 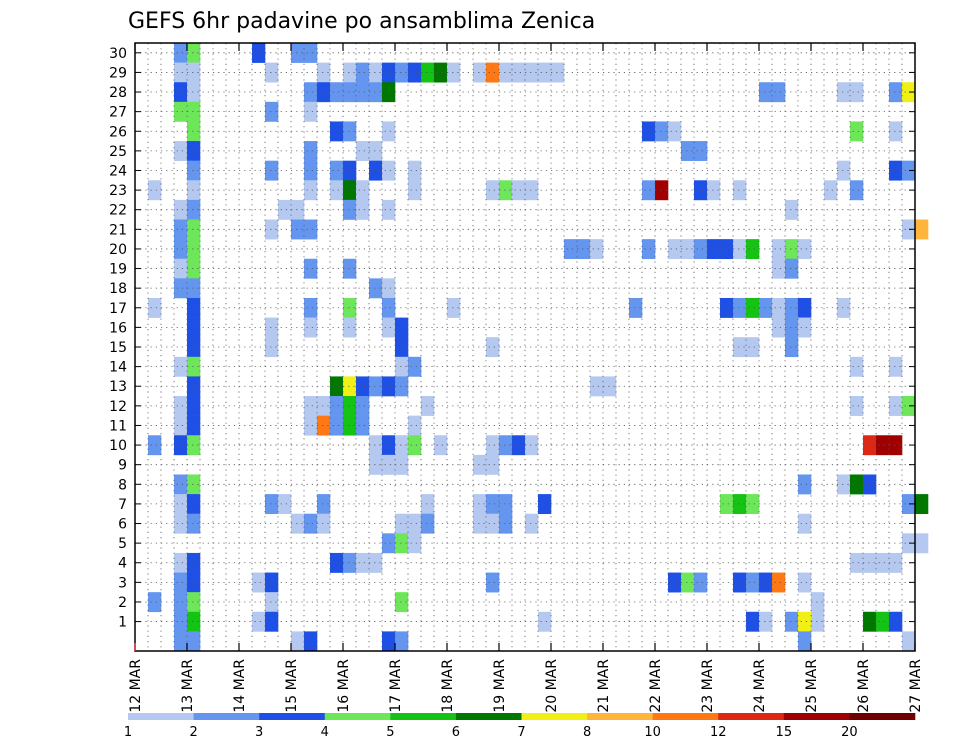 What do you see at coordinates (325, 732) in the screenshot?
I see `colorbar-label: 4` at bounding box center [325, 732].